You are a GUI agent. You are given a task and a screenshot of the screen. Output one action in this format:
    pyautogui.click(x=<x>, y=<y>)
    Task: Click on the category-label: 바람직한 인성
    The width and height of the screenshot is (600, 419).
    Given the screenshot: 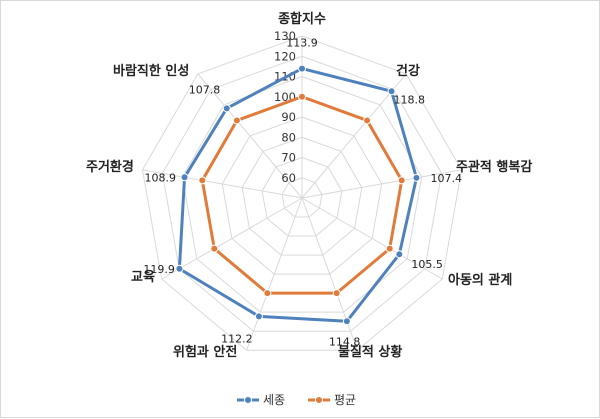 What is the action you would take?
    pyautogui.click(x=151, y=71)
    